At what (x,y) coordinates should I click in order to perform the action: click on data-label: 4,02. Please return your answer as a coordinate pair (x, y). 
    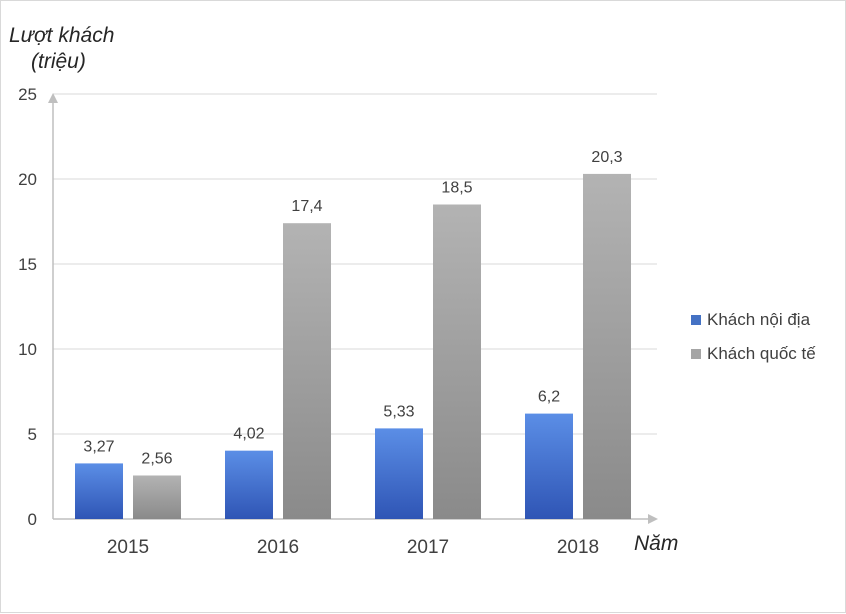
    Looking at the image, I should click on (248, 434).